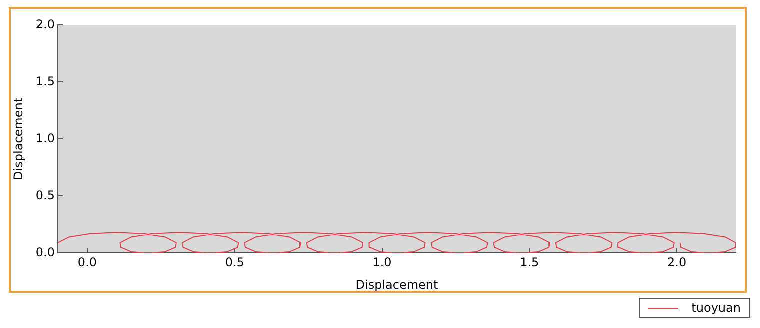 The image size is (760, 328). I want to click on x-tick-label: 2.0, so click(677, 263).